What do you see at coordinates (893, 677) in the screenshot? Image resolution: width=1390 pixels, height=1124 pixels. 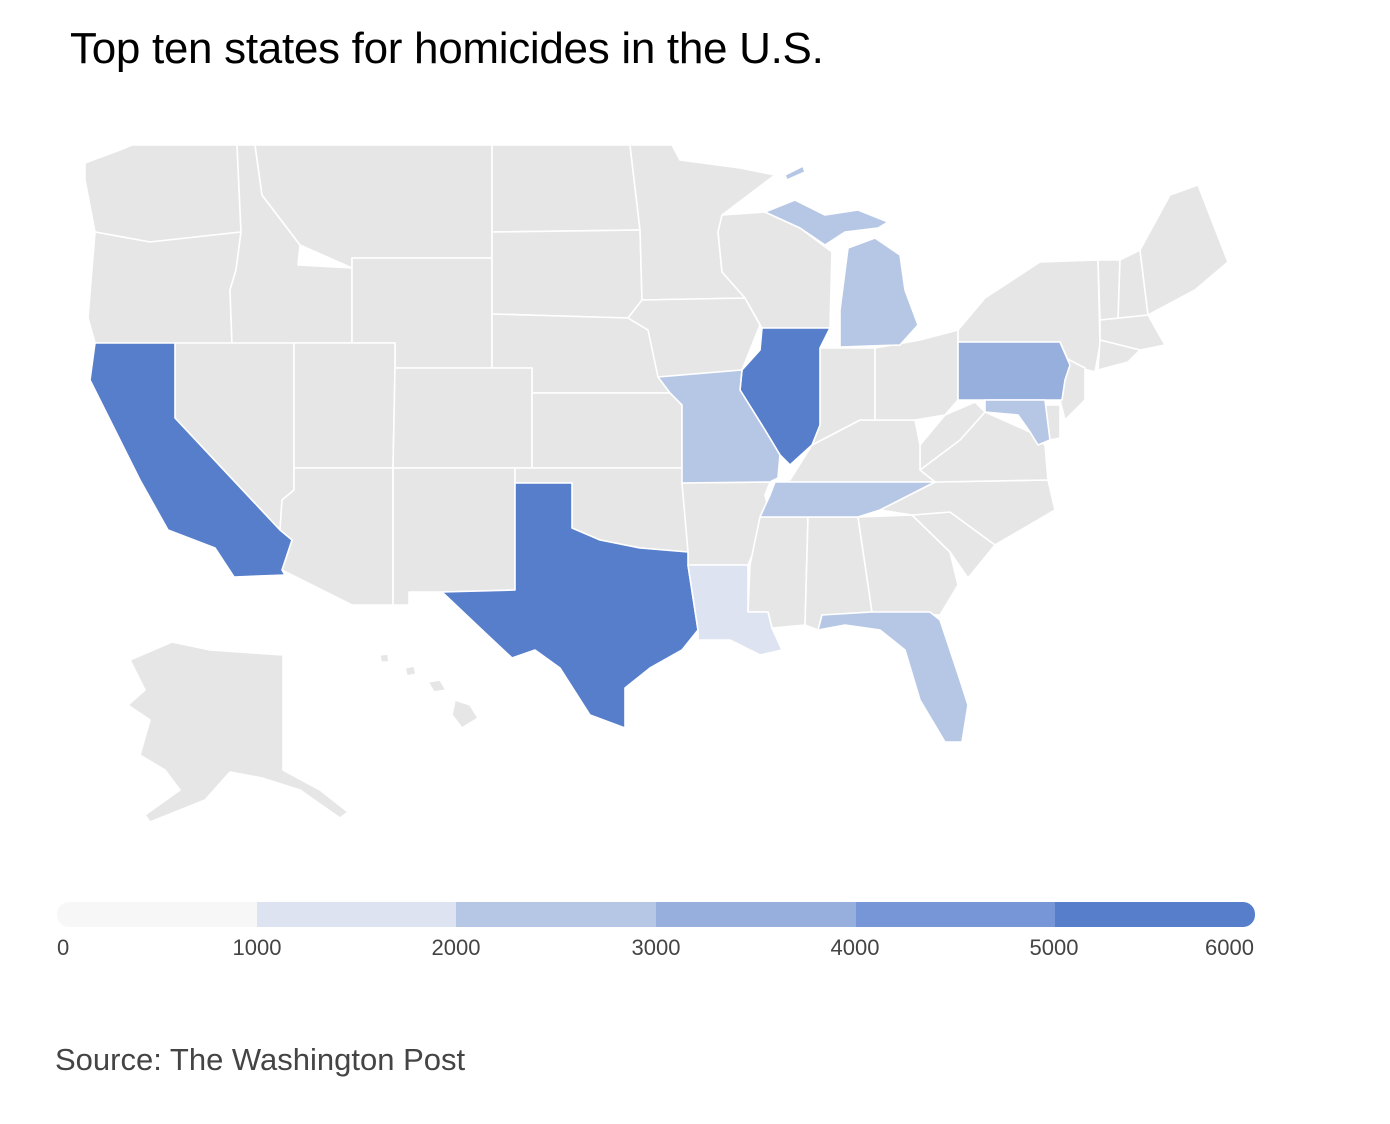 I see `state-florida` at bounding box center [893, 677].